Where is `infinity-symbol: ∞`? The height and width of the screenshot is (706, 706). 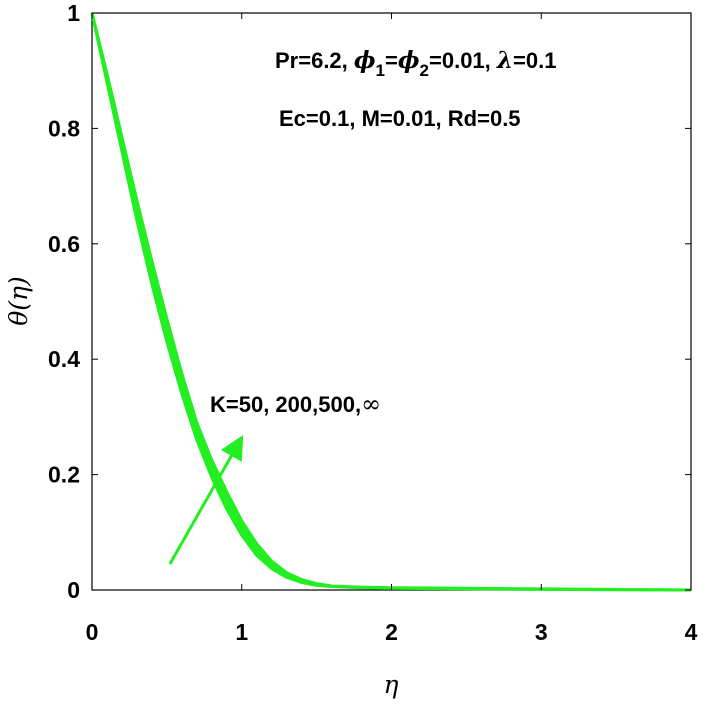 infinity-symbol: ∞ is located at coordinates (371, 404).